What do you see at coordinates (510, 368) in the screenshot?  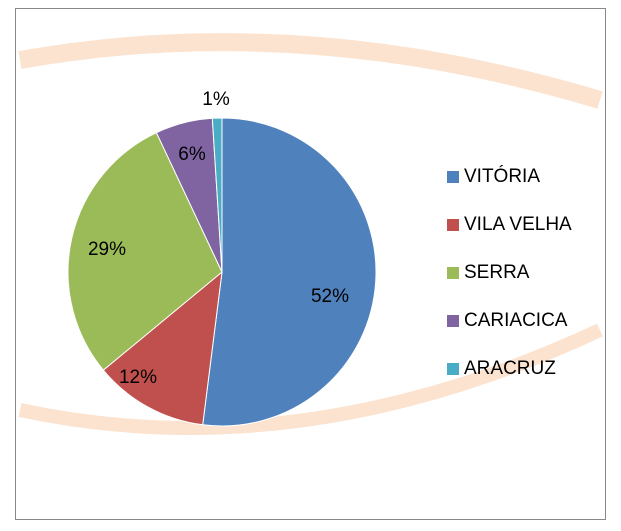 I see `legend-label: ARACRUZ` at bounding box center [510, 368].